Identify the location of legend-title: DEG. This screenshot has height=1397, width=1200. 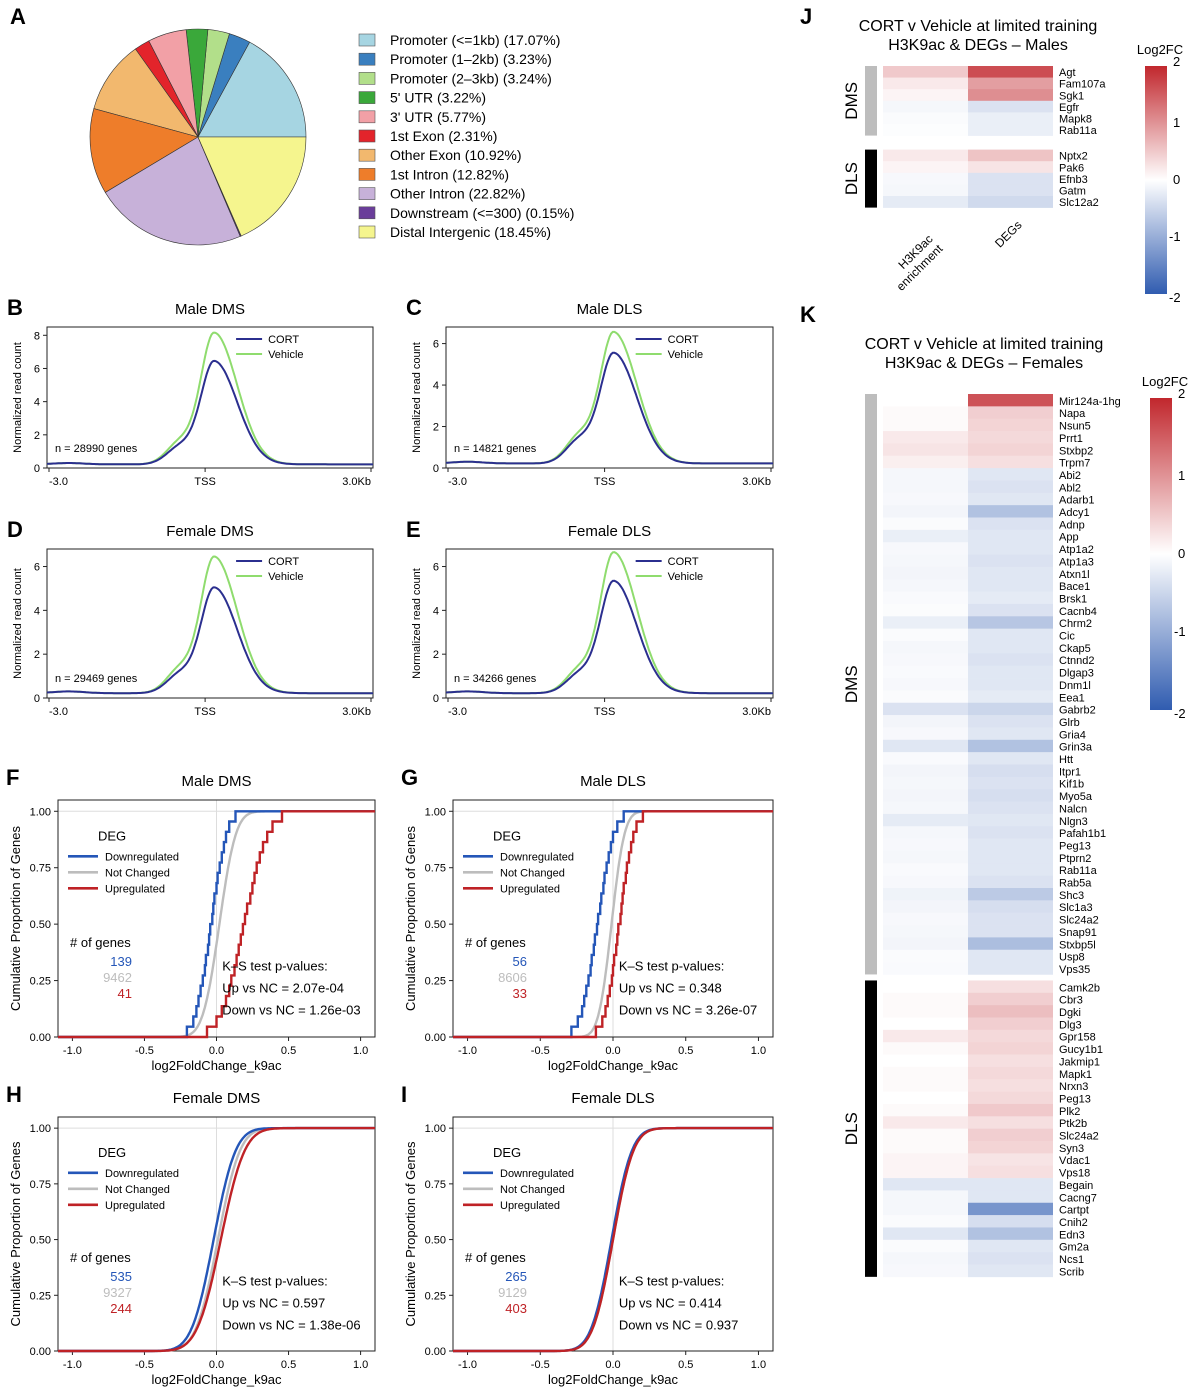
(112, 1152).